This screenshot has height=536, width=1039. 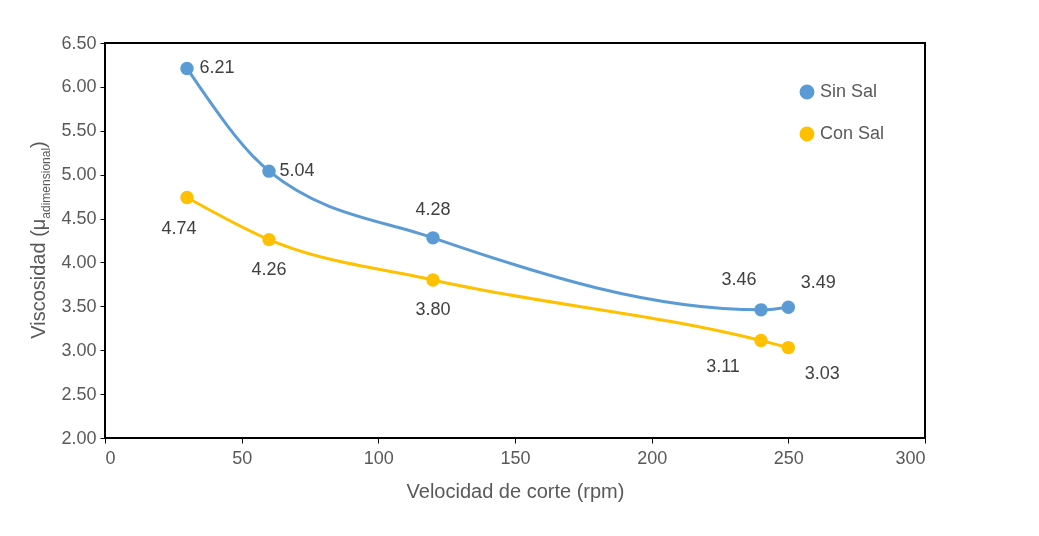 I want to click on data-label: 5.04, so click(x=297, y=170).